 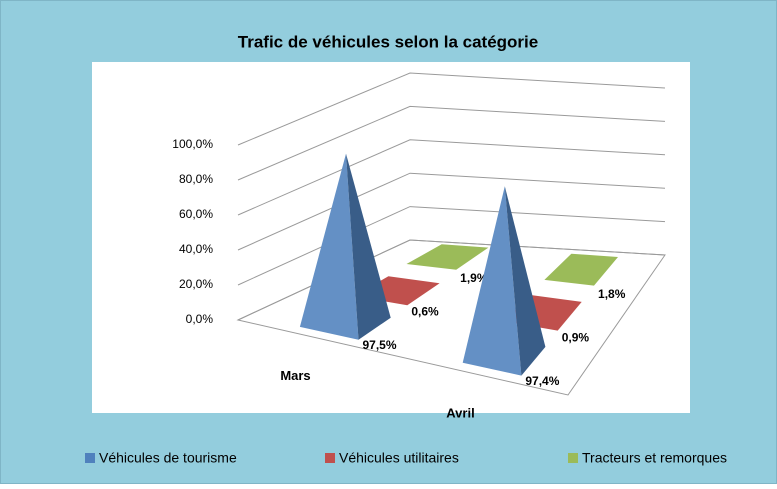 What do you see at coordinates (295, 375) in the screenshot?
I see `x-tick-label: Mars` at bounding box center [295, 375].